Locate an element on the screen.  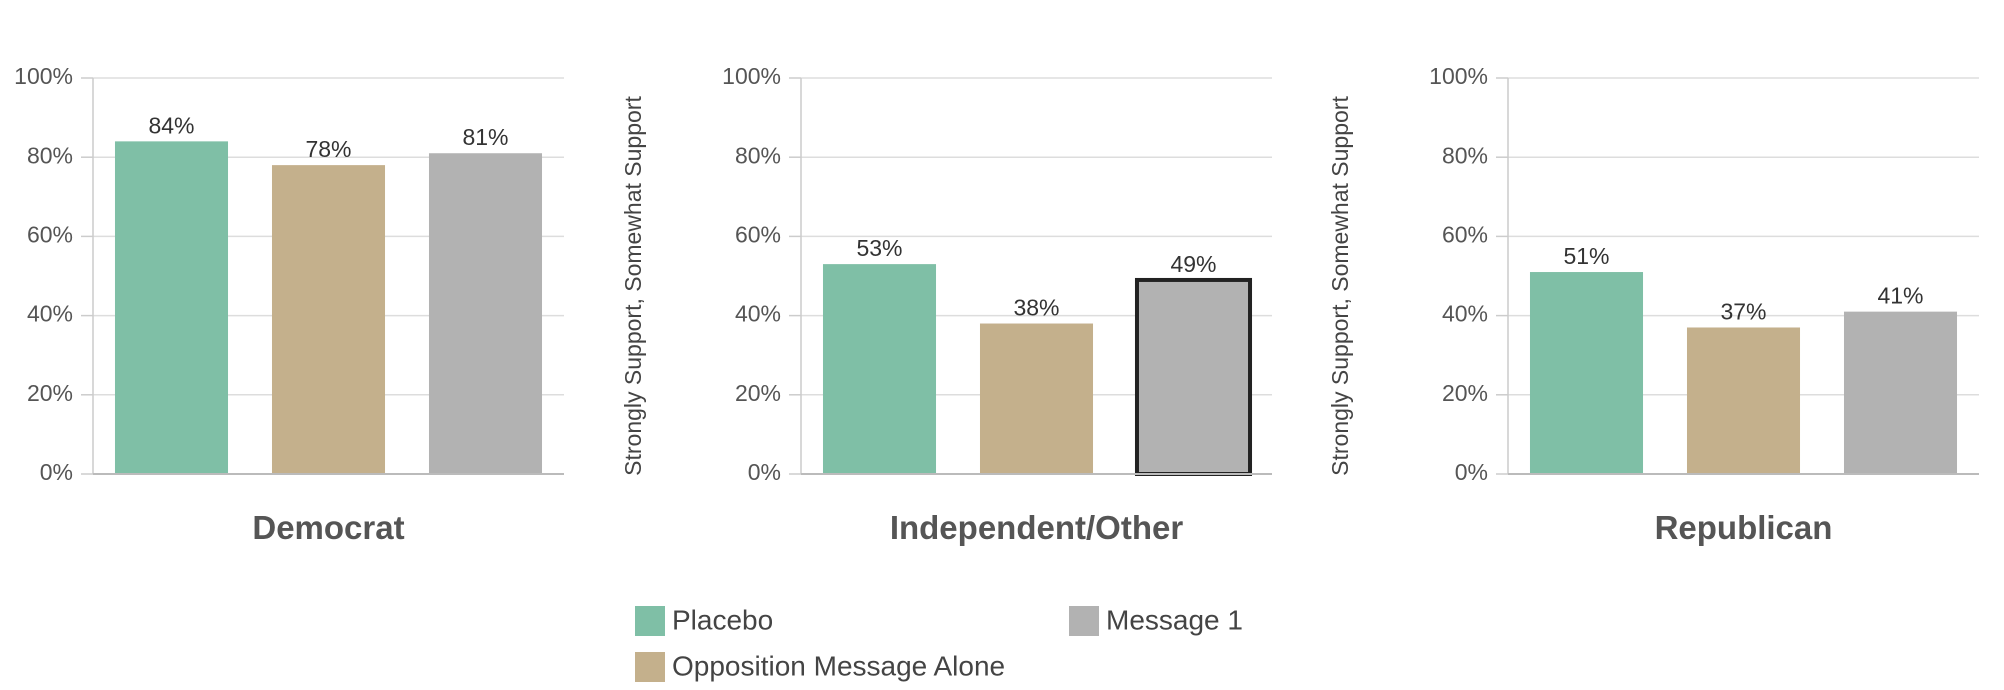
value-label: 38% is located at coordinates (1036, 308).